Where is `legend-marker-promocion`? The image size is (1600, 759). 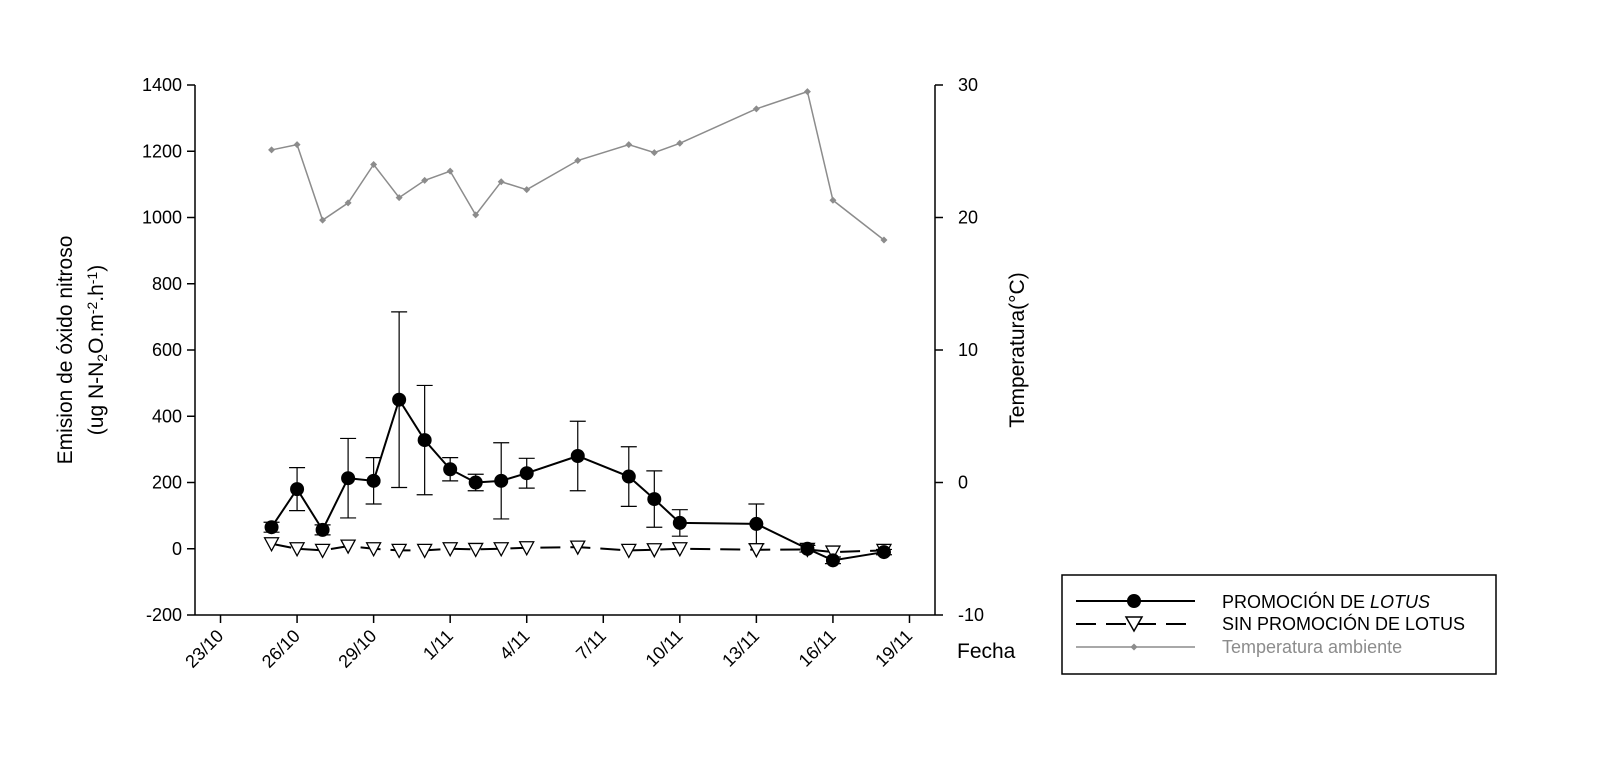
legend-marker-promocion is located at coordinates (1134, 601).